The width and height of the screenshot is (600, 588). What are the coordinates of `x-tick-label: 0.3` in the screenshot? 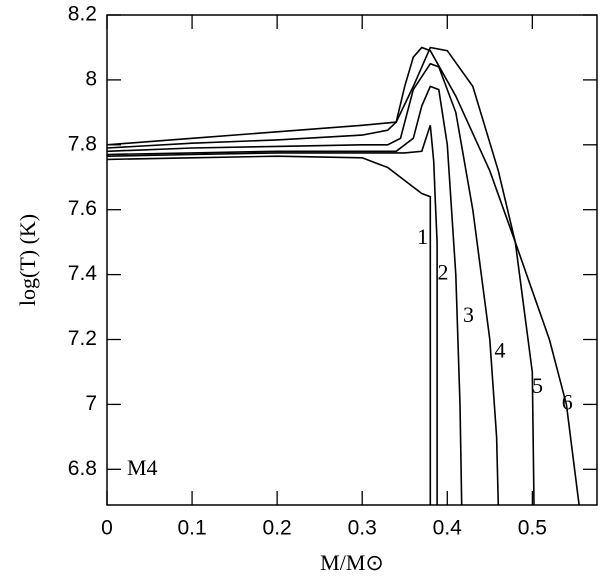 It's located at (362, 528).